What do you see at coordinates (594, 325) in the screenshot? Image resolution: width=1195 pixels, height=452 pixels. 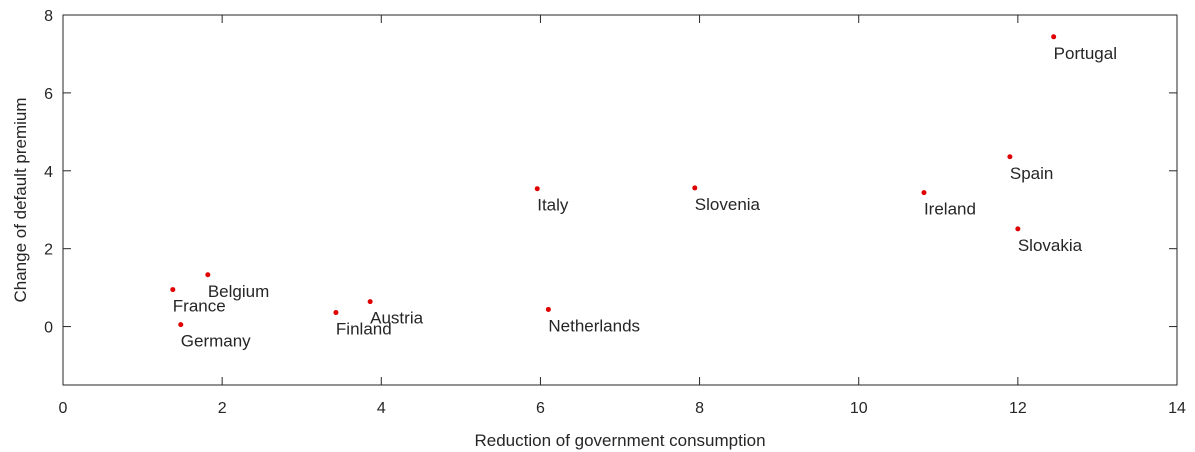 I see `point-label: Netherlands` at bounding box center [594, 325].